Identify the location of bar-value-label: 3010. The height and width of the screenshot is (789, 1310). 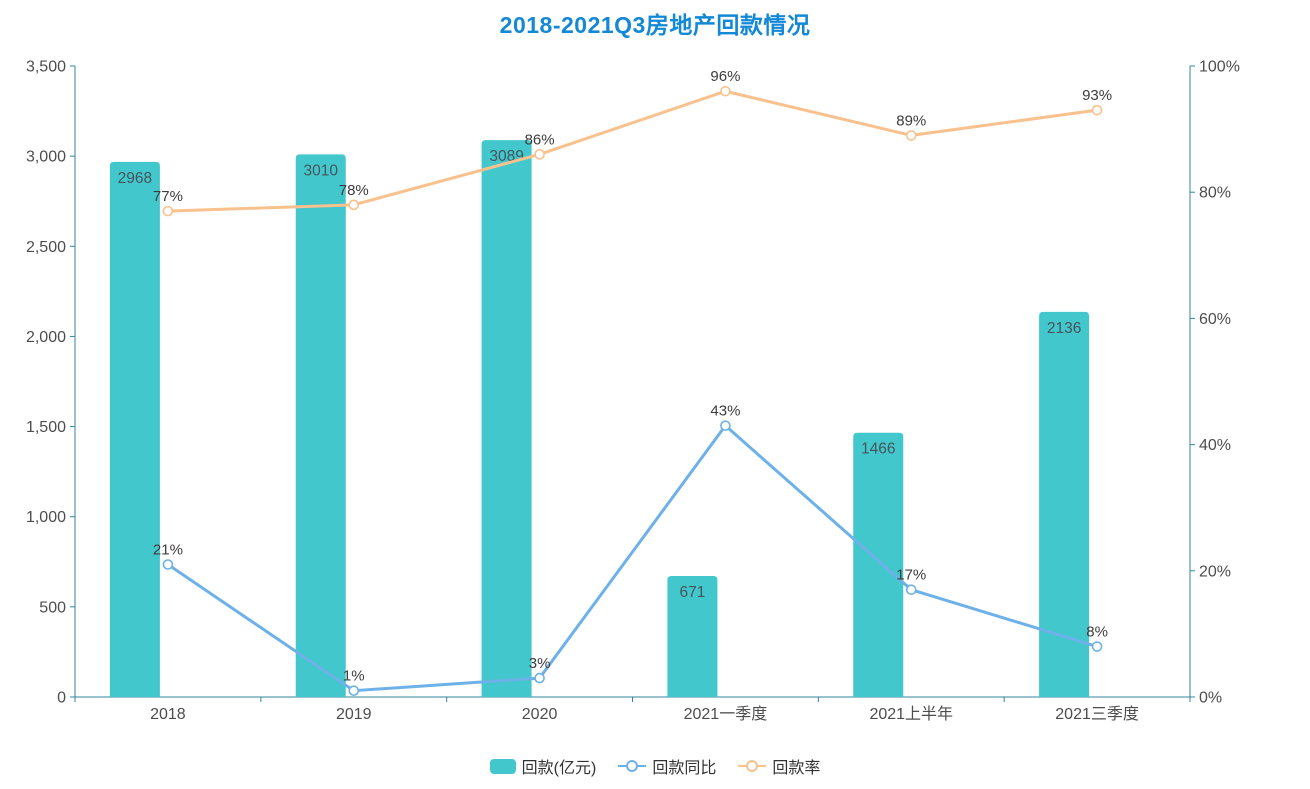
(321, 170).